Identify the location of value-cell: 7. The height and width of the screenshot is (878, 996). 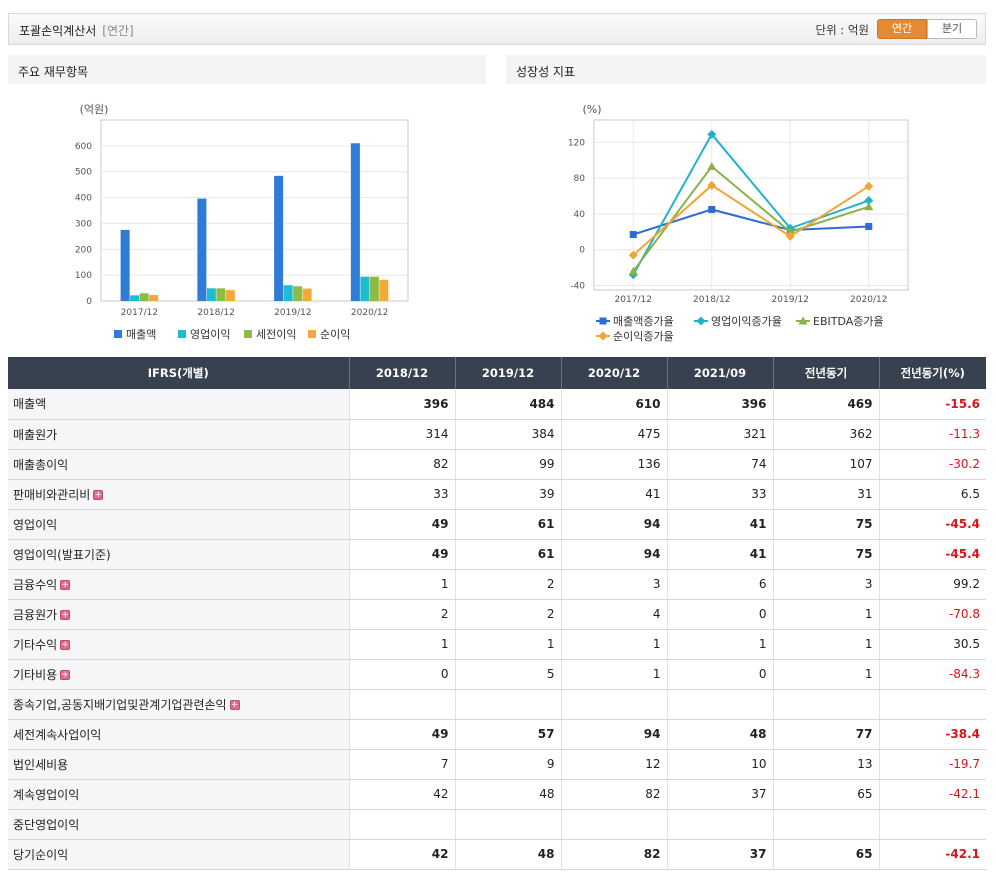
(401, 764).